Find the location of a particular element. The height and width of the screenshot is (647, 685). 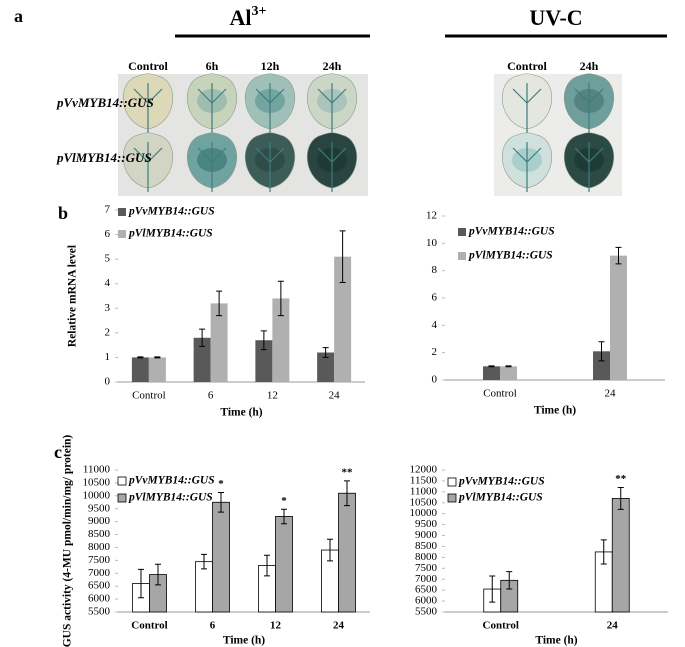

legend-label: pVvMYB14::GUS is located at coordinates (511, 232).